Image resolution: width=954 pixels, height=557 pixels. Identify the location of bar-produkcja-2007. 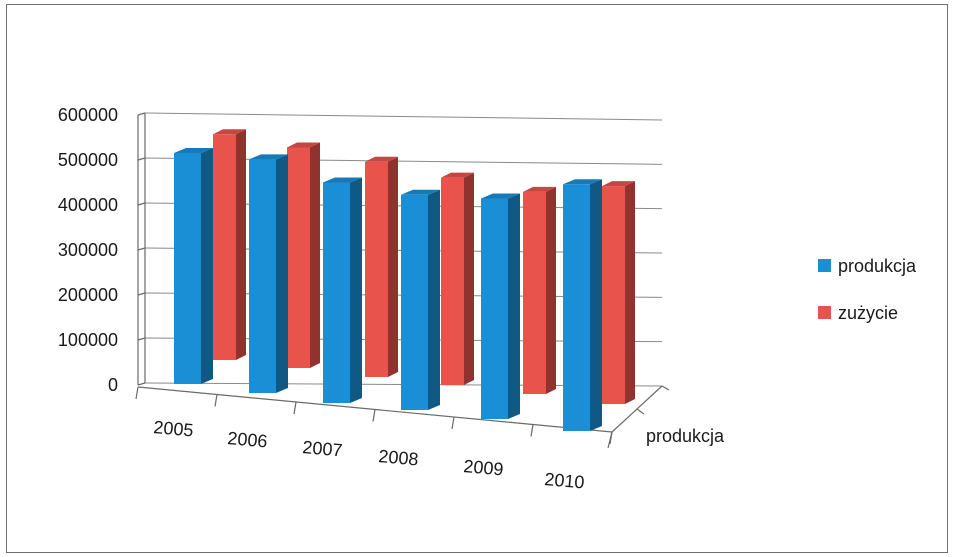
(342, 290).